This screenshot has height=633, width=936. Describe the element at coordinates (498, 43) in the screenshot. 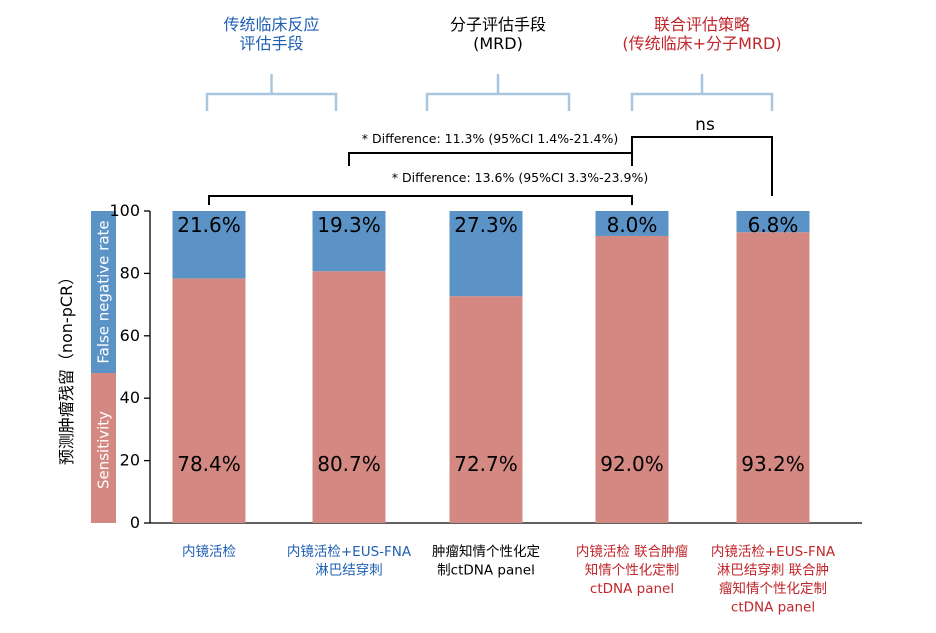

I see `group-title: (MRD)` at that location.